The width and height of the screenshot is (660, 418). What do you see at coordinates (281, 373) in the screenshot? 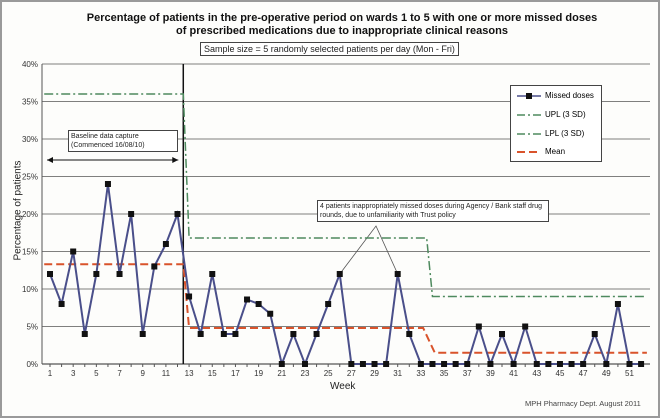
I see `x-tick-label: 21` at bounding box center [281, 373].